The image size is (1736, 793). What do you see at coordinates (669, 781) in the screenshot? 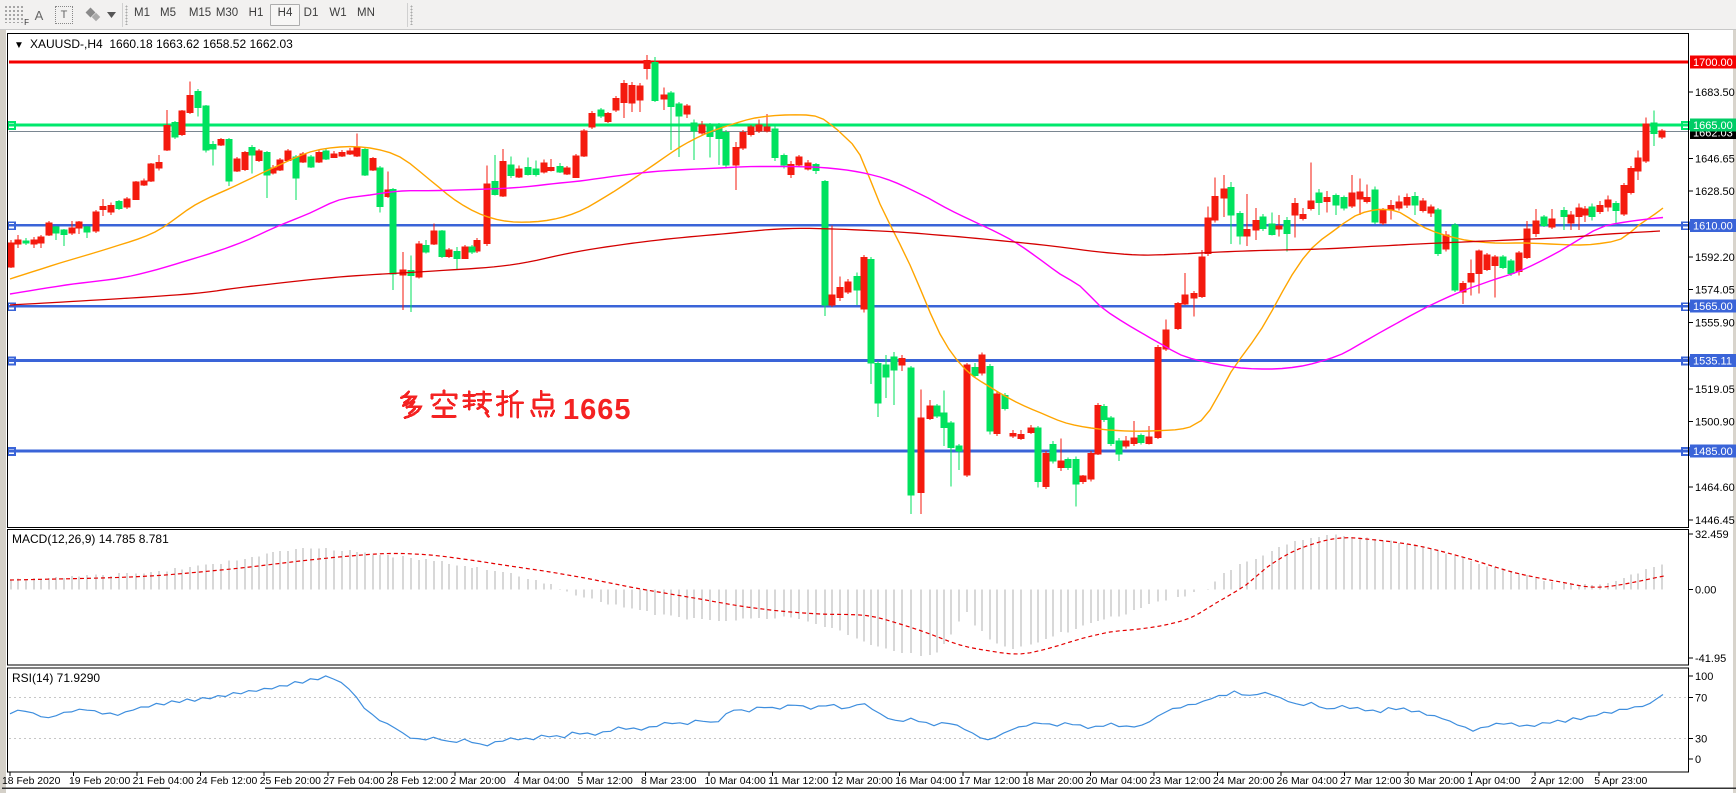
I see `svg-text: 8 Mar 23:00` at bounding box center [669, 781].